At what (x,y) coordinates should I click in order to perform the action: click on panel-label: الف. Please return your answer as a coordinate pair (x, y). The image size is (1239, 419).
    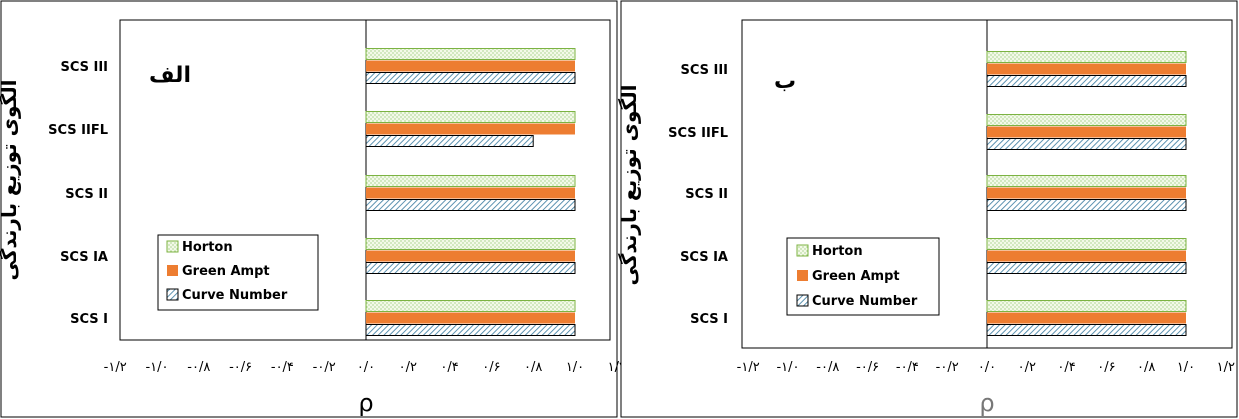
    Looking at the image, I should click on (170, 75).